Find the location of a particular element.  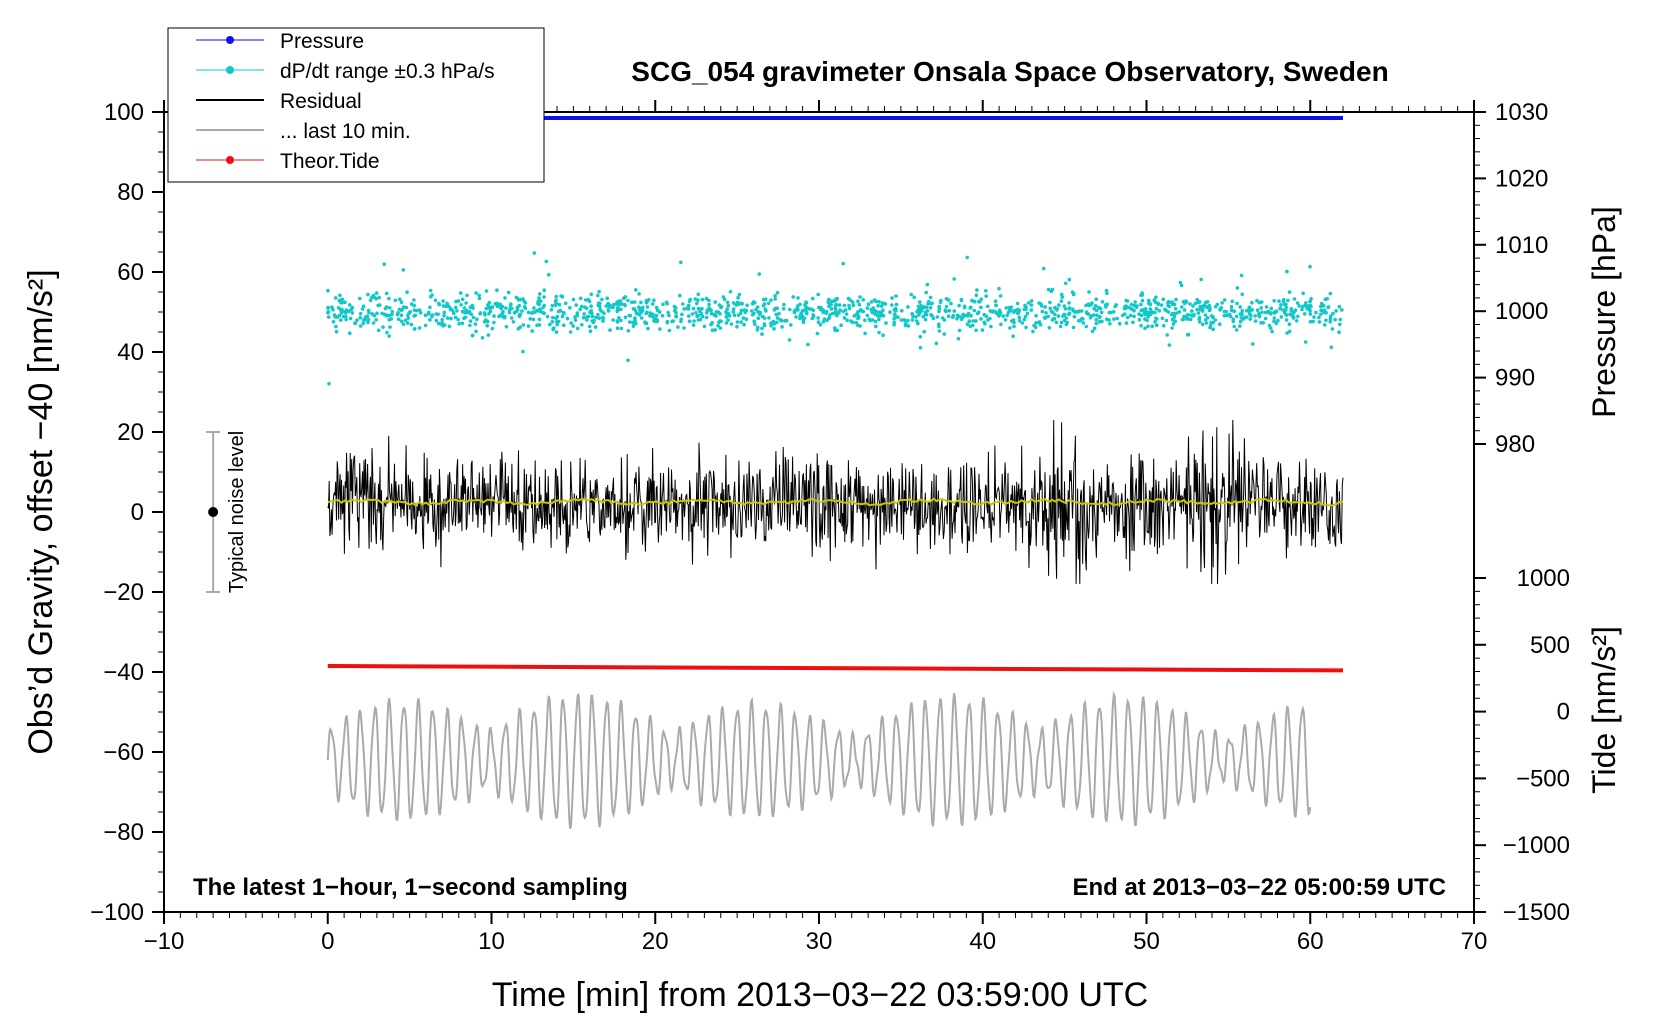

residual-line is located at coordinates (835, 502).